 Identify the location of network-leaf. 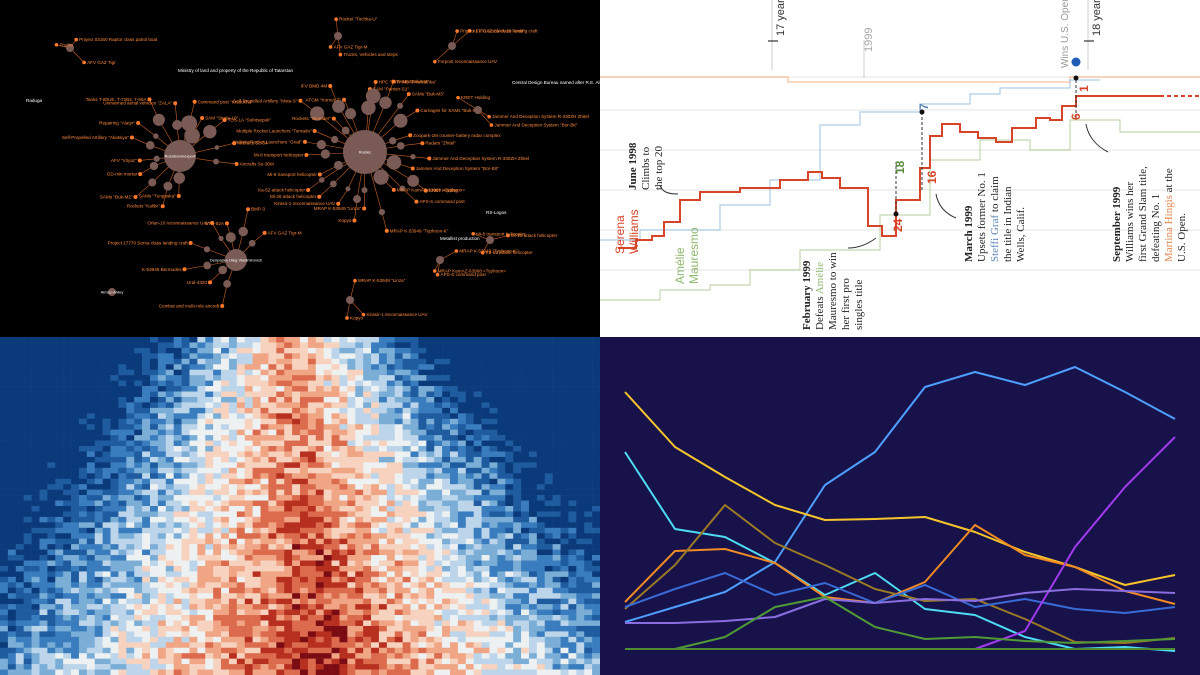
(364, 208).